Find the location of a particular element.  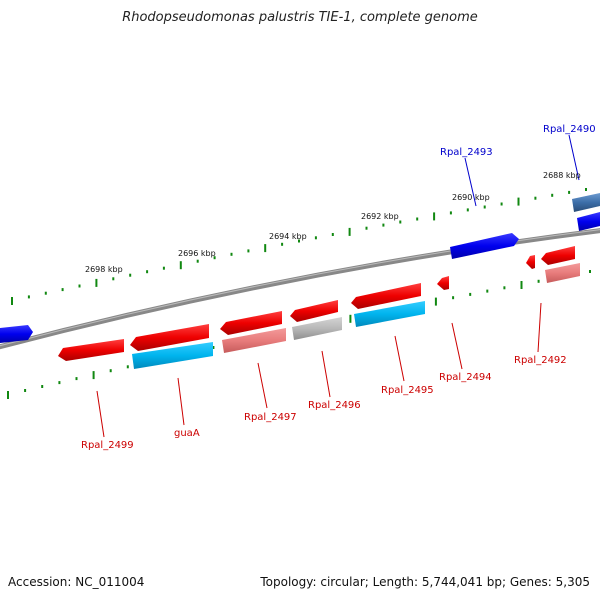

gene-arrow-guaa is located at coordinates (169, 337).